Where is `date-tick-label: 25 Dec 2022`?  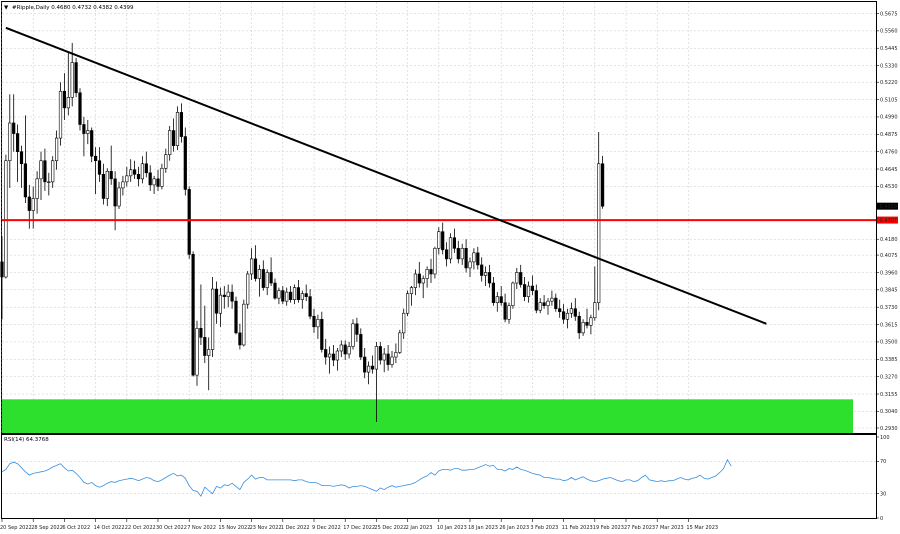
date-tick-label: 25 Dec 2022 is located at coordinates (390, 528).